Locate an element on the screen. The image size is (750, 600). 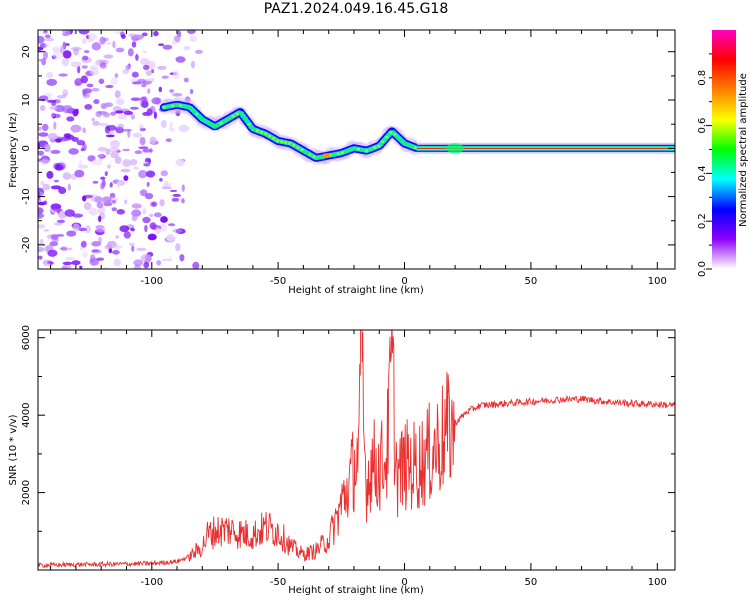
colorbar-gradient-bar is located at coordinates (724, 149).